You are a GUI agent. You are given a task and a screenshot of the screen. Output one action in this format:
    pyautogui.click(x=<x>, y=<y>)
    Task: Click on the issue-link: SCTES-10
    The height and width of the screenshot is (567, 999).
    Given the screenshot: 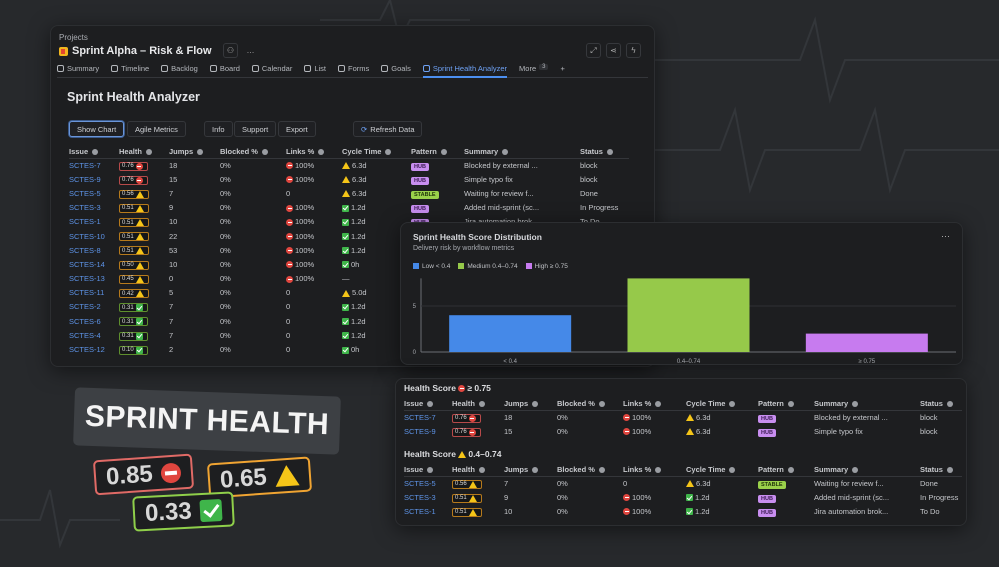 What is the action you would take?
    pyautogui.click(x=87, y=236)
    